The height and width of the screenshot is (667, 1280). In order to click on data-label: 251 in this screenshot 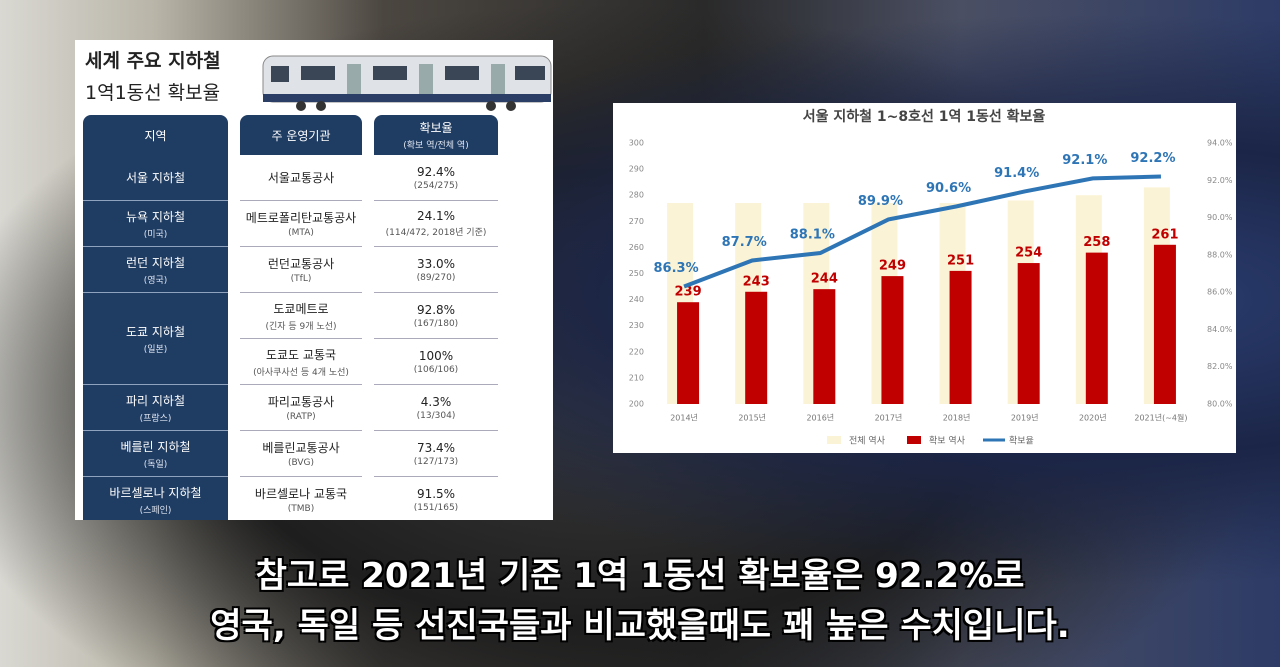, I will do `click(960, 260)`.